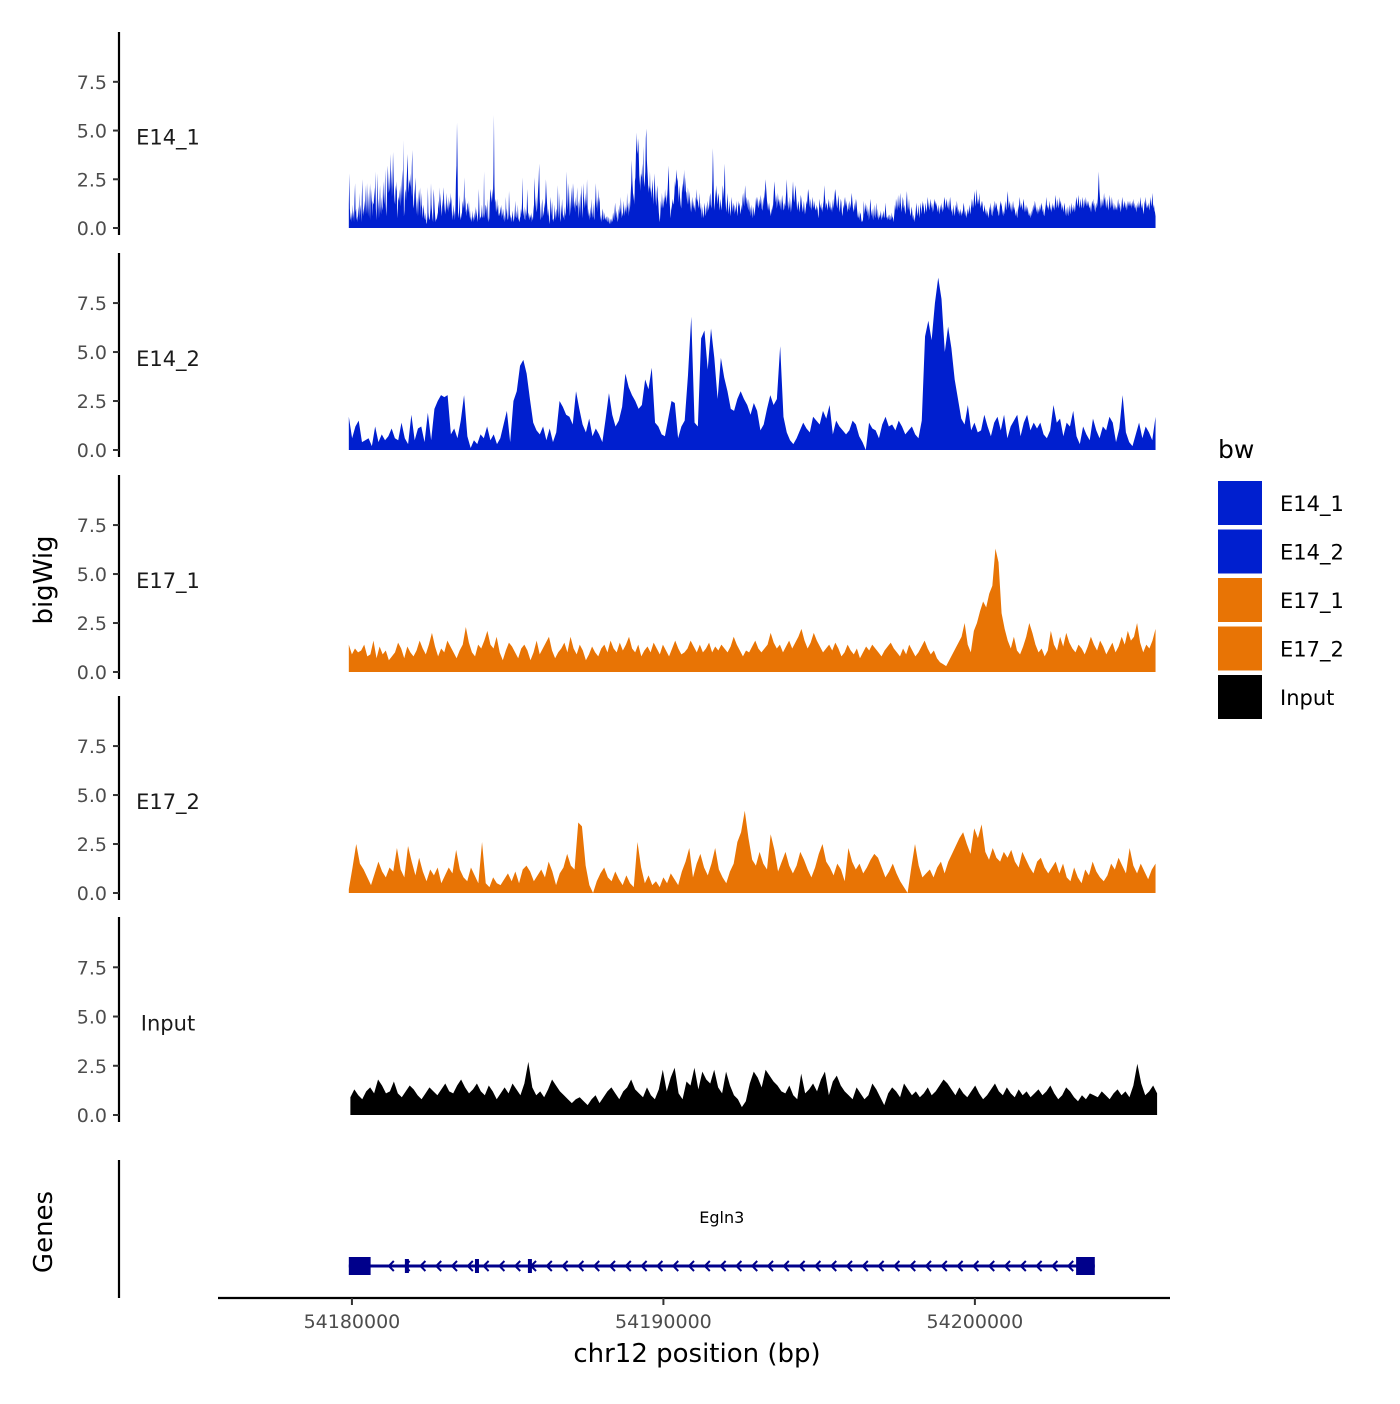 This screenshot has width=1400, height=1404. What do you see at coordinates (92, 180) in the screenshot?
I see `y-tick-label-E14_1-1: 2.5` at bounding box center [92, 180].